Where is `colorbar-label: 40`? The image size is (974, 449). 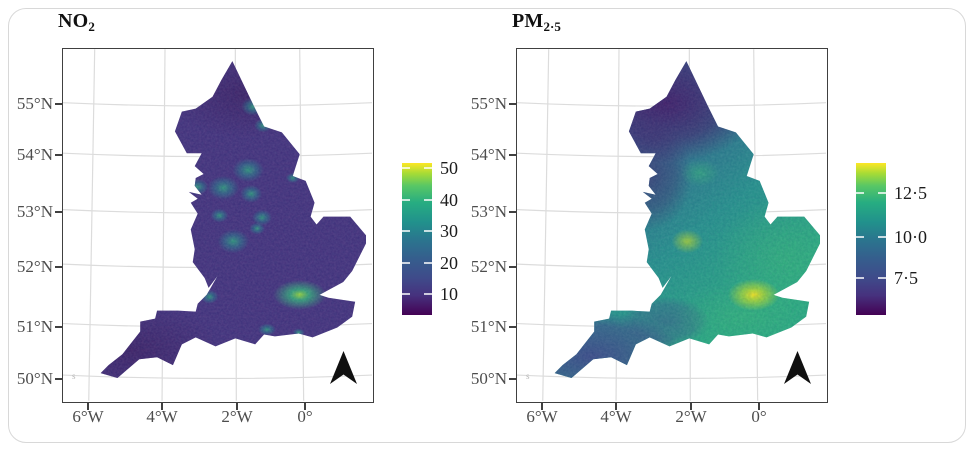
colorbar-label: 40 is located at coordinates (449, 200).